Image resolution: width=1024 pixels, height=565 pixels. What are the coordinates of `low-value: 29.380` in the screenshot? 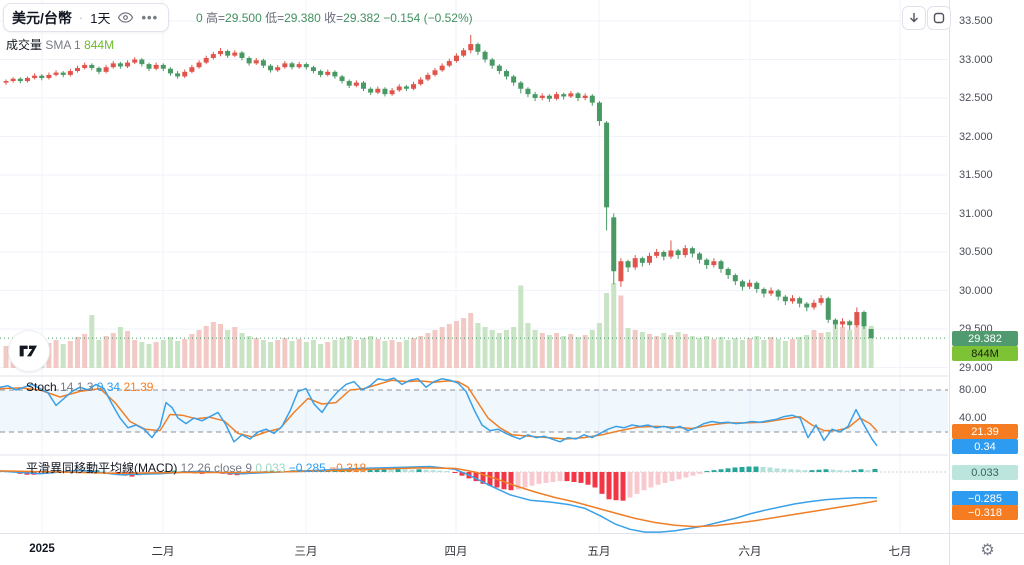 It's located at (302, 18).